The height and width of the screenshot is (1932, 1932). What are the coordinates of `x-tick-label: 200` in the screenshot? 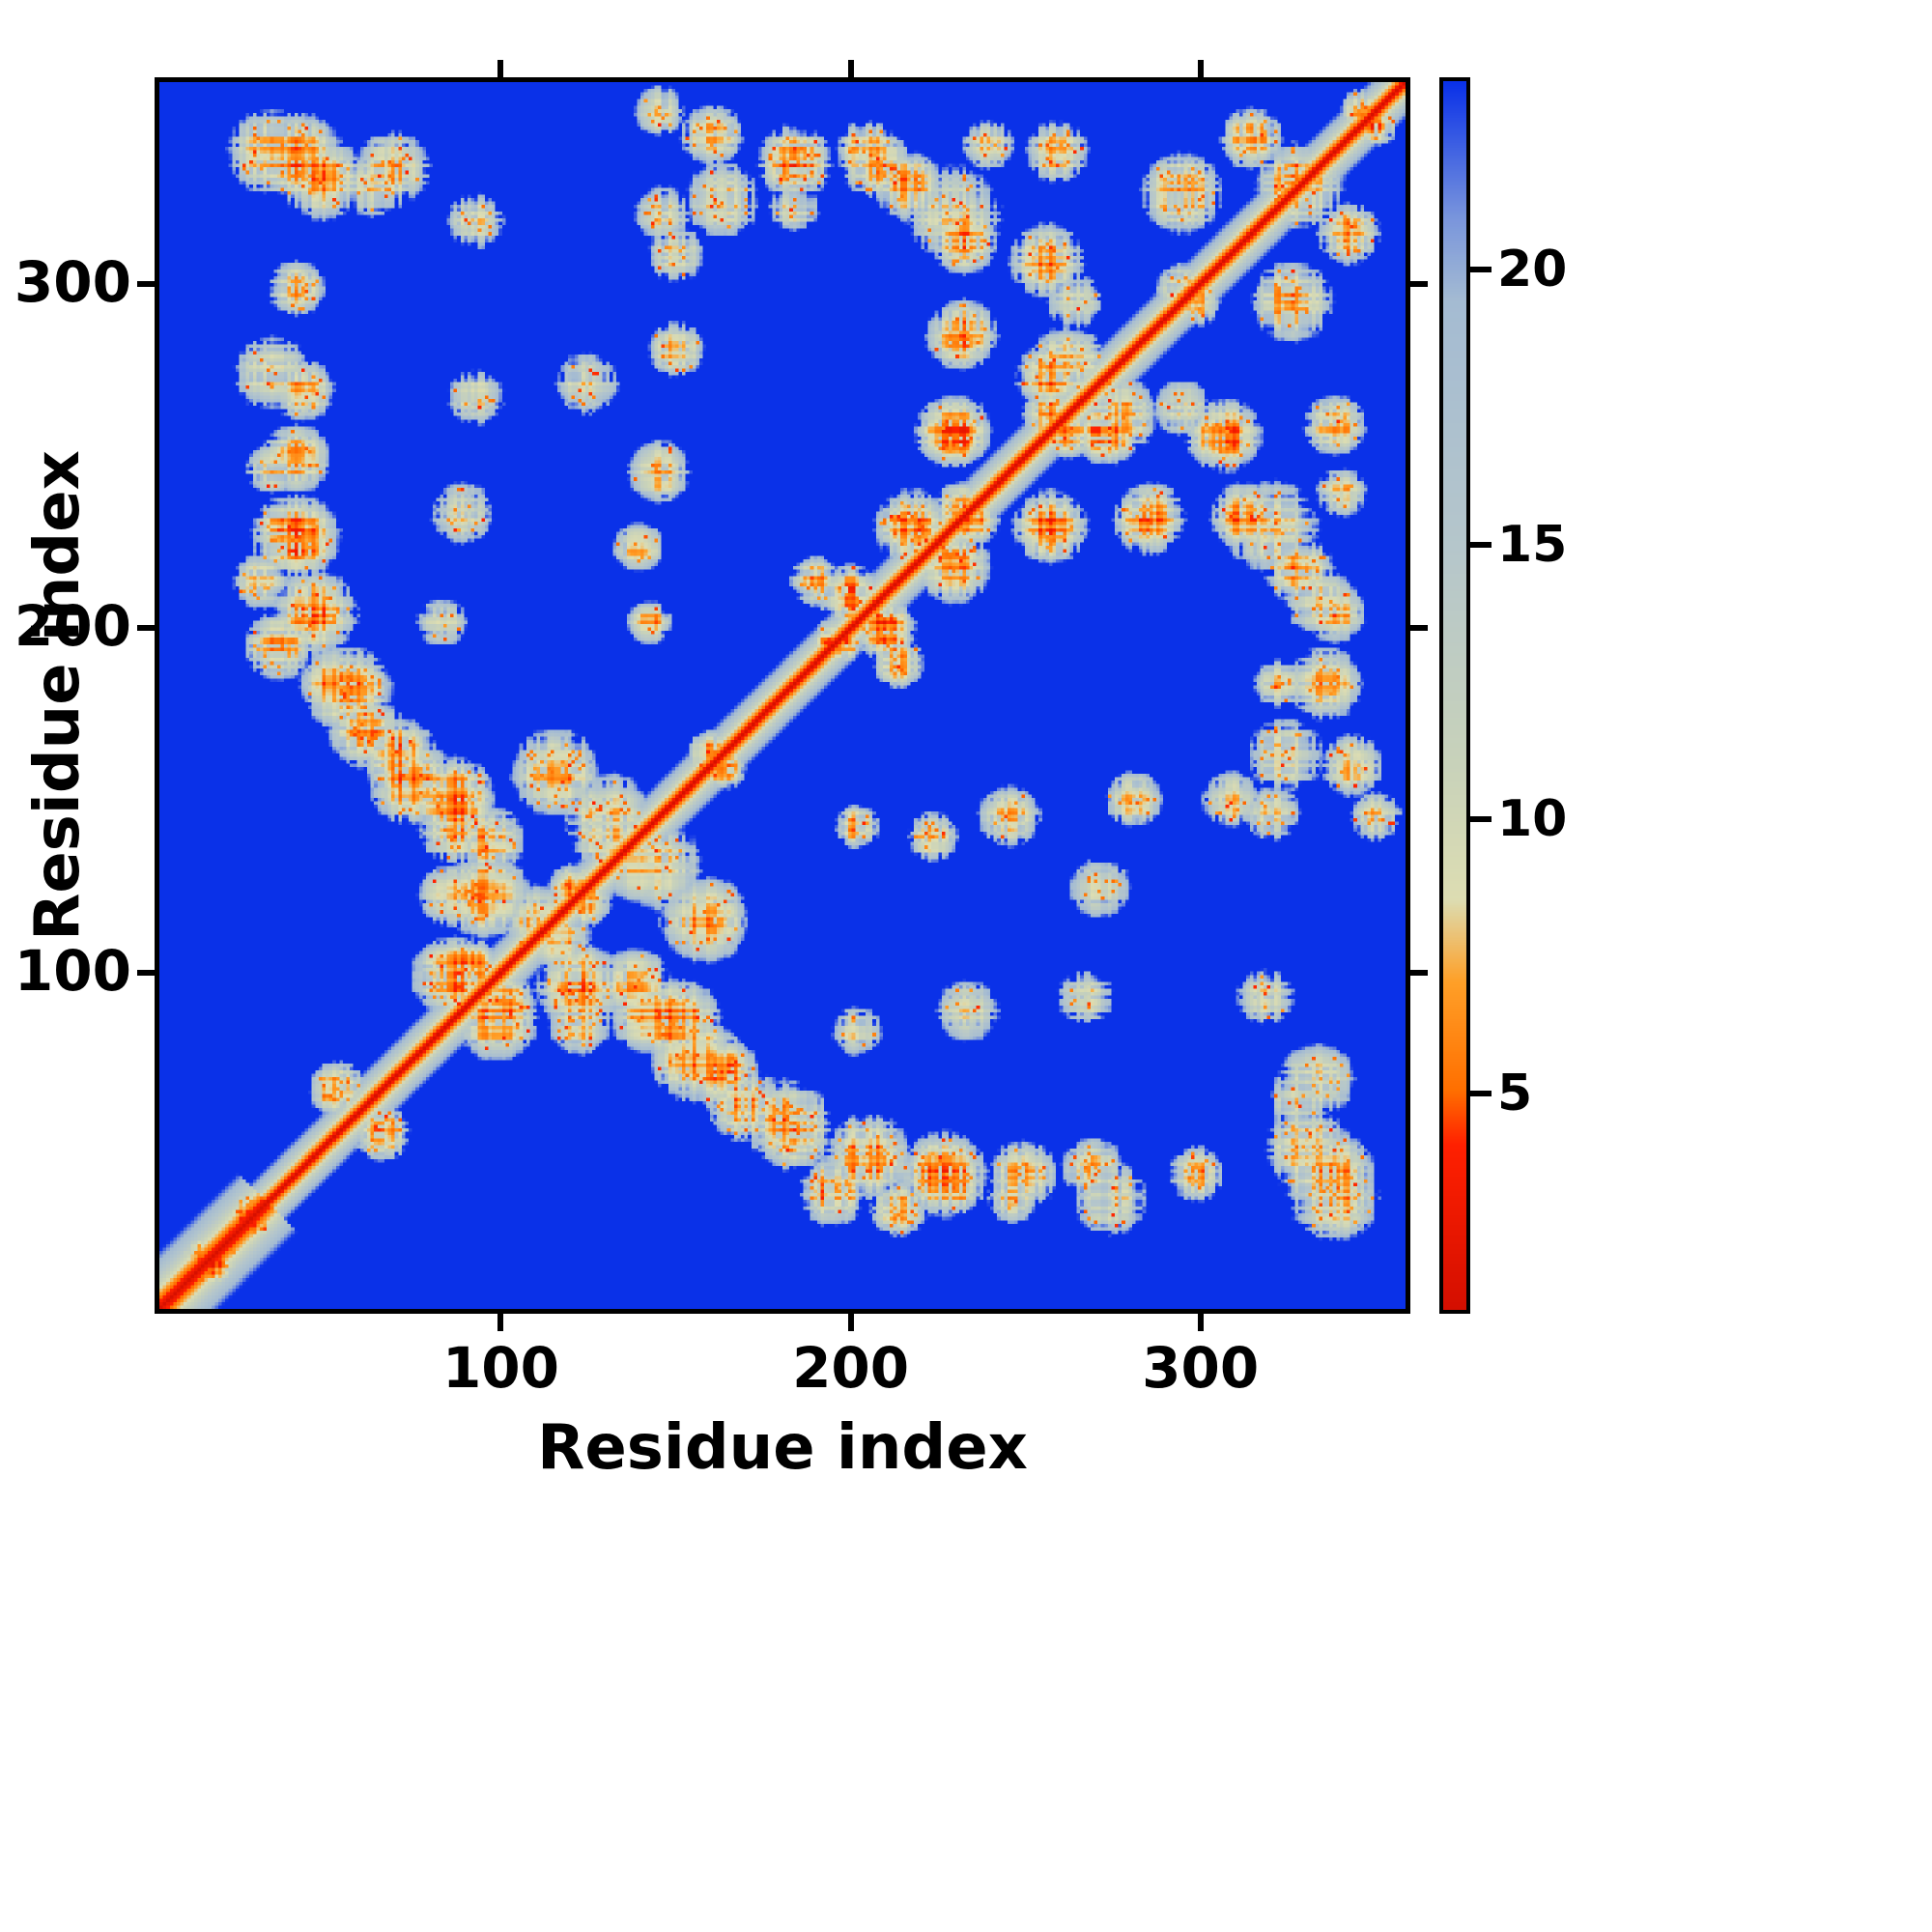 It's located at (851, 1368).